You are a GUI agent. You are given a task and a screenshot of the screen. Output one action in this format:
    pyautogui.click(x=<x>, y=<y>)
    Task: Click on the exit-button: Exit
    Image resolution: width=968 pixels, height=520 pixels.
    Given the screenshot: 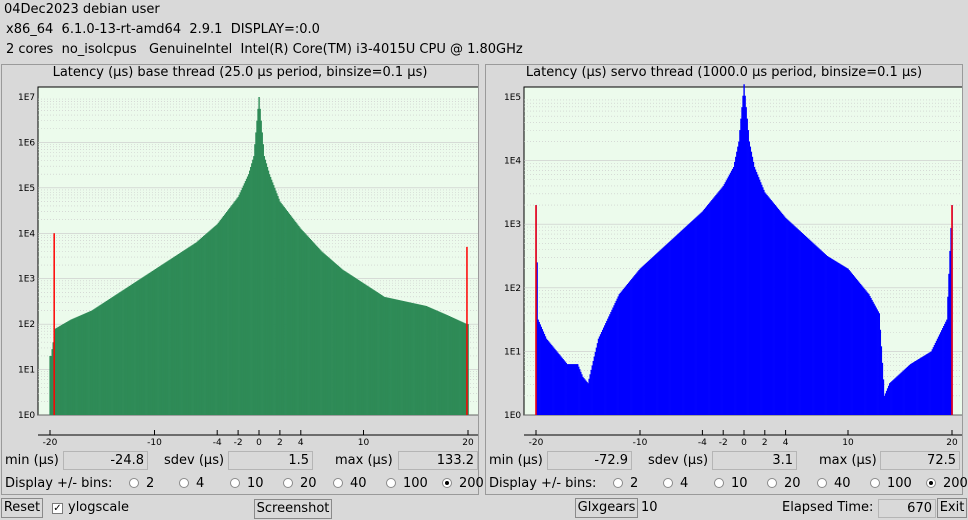 What is the action you would take?
    pyautogui.click(x=952, y=508)
    